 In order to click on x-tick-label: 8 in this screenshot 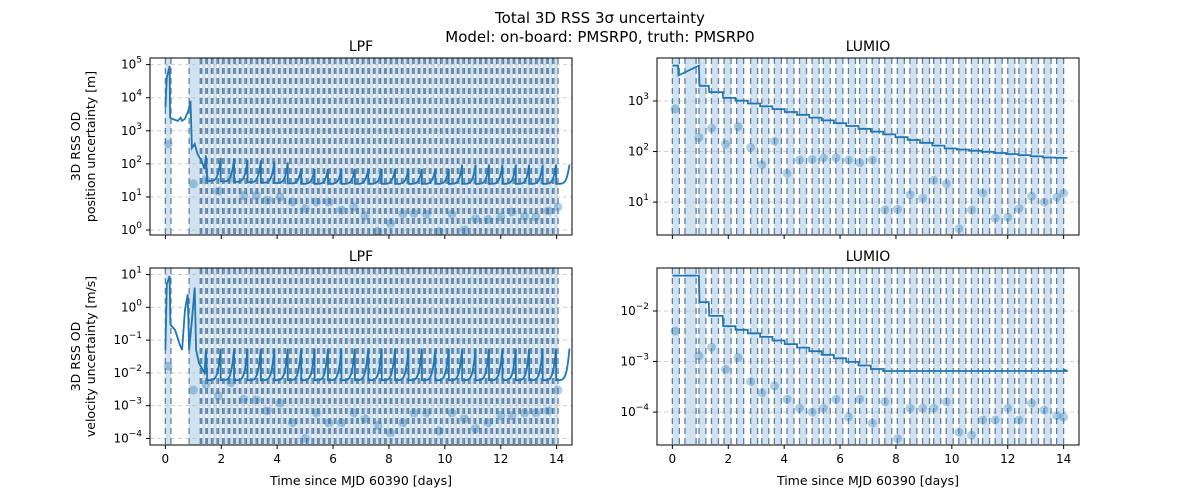, I will do `click(389, 459)`.